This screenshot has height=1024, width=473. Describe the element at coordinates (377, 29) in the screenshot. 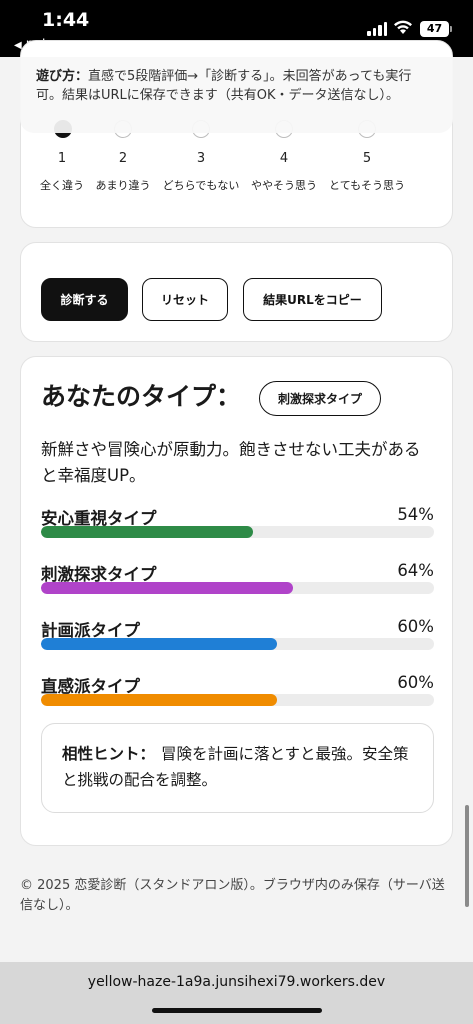

I see `cellular-signal-icon` at that location.